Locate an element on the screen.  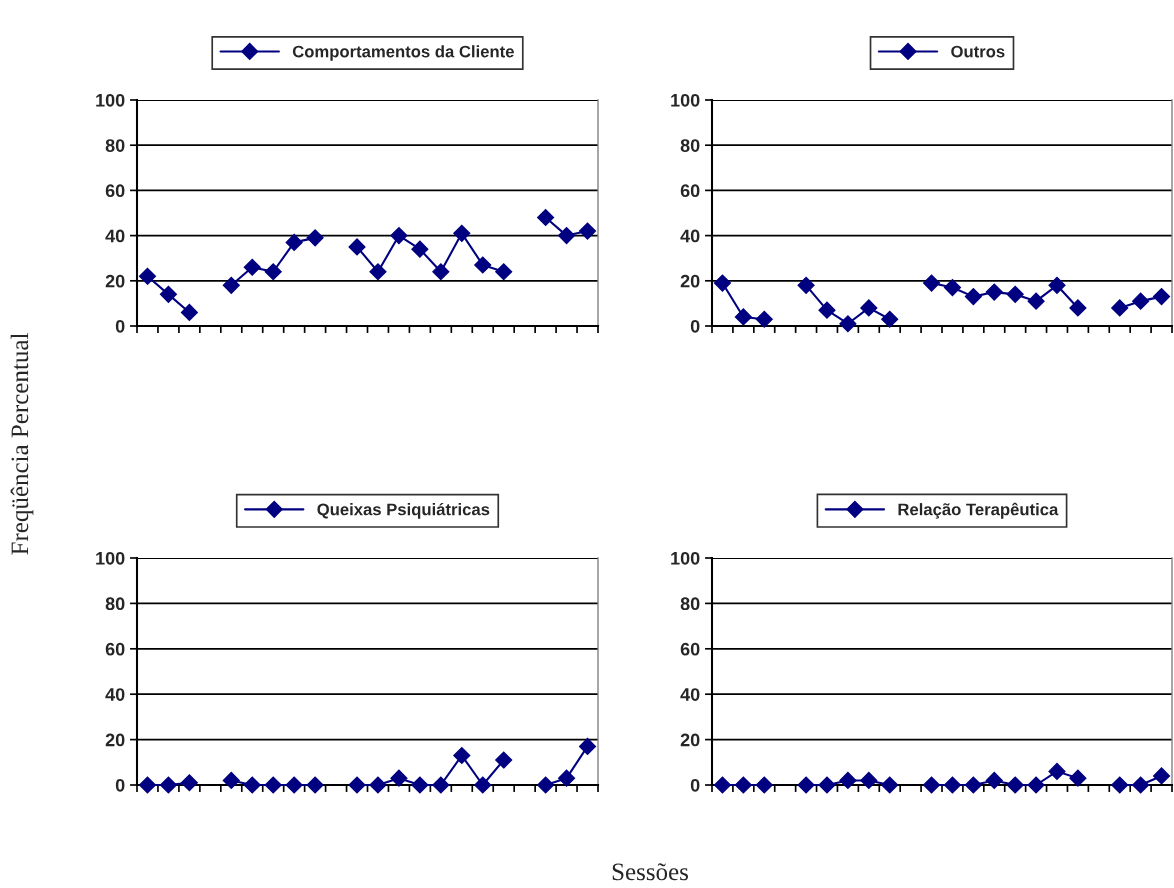
legend-label: Comportamentos da Cliente is located at coordinates (403, 53).